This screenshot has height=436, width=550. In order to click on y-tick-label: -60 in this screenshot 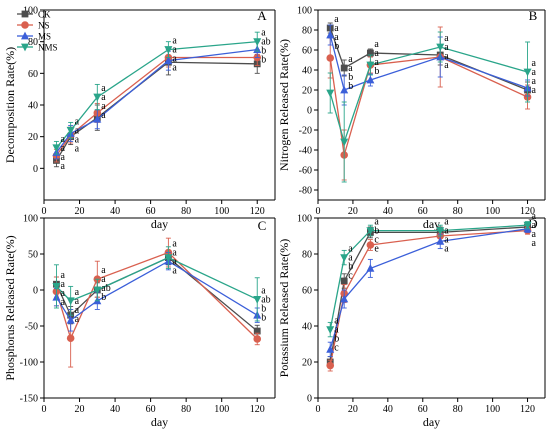, I will do `click(305, 171)`.